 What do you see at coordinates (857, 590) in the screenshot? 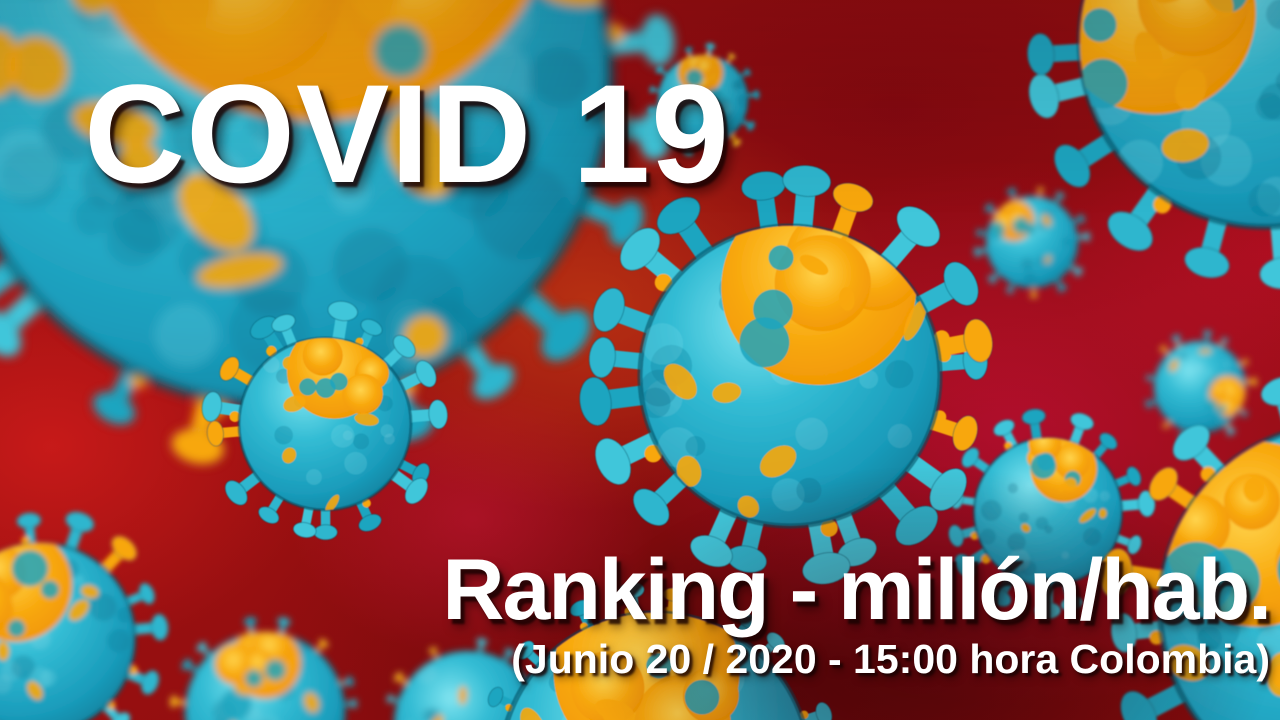
I see `ranking-heading: Ranking - millón/hab.` at bounding box center [857, 590].